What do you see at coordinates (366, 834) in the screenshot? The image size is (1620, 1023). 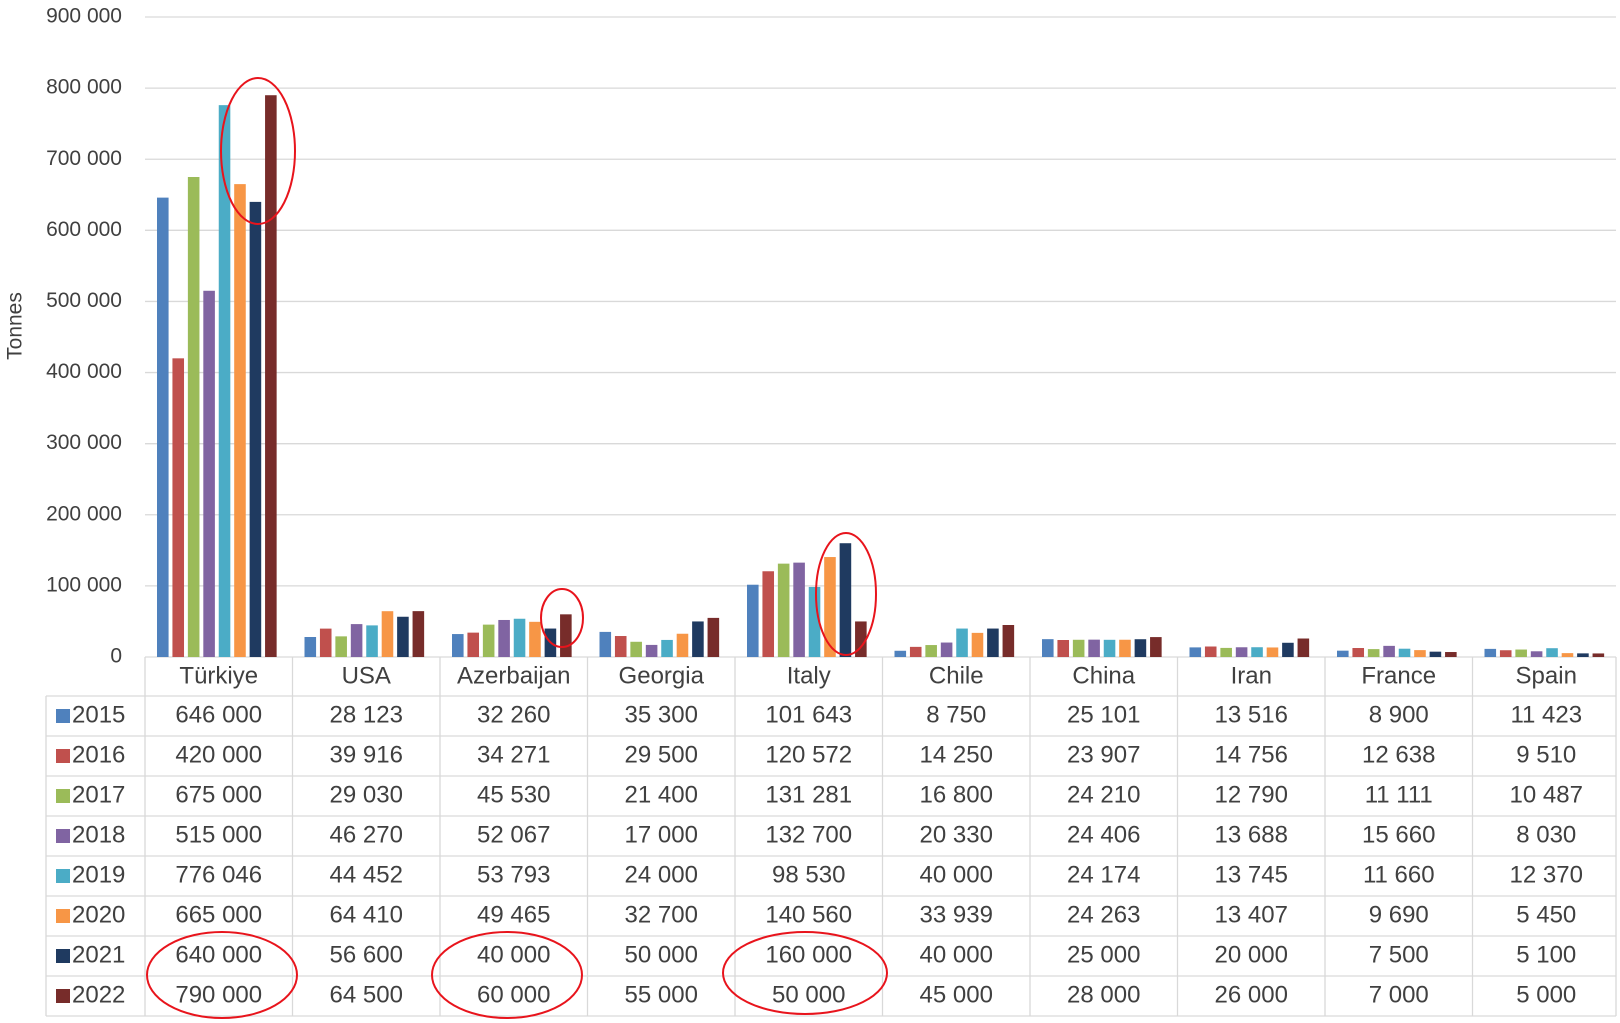 I see `data-label: 46 270` at bounding box center [366, 834].